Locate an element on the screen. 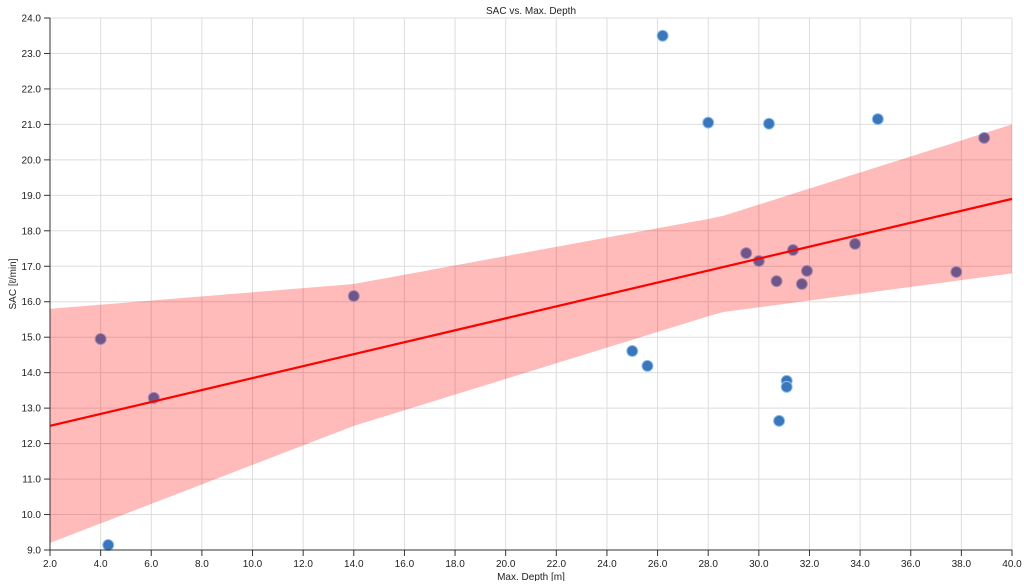 The width and height of the screenshot is (1024, 586). y-tick-label: 16.0 is located at coordinates (32, 302).